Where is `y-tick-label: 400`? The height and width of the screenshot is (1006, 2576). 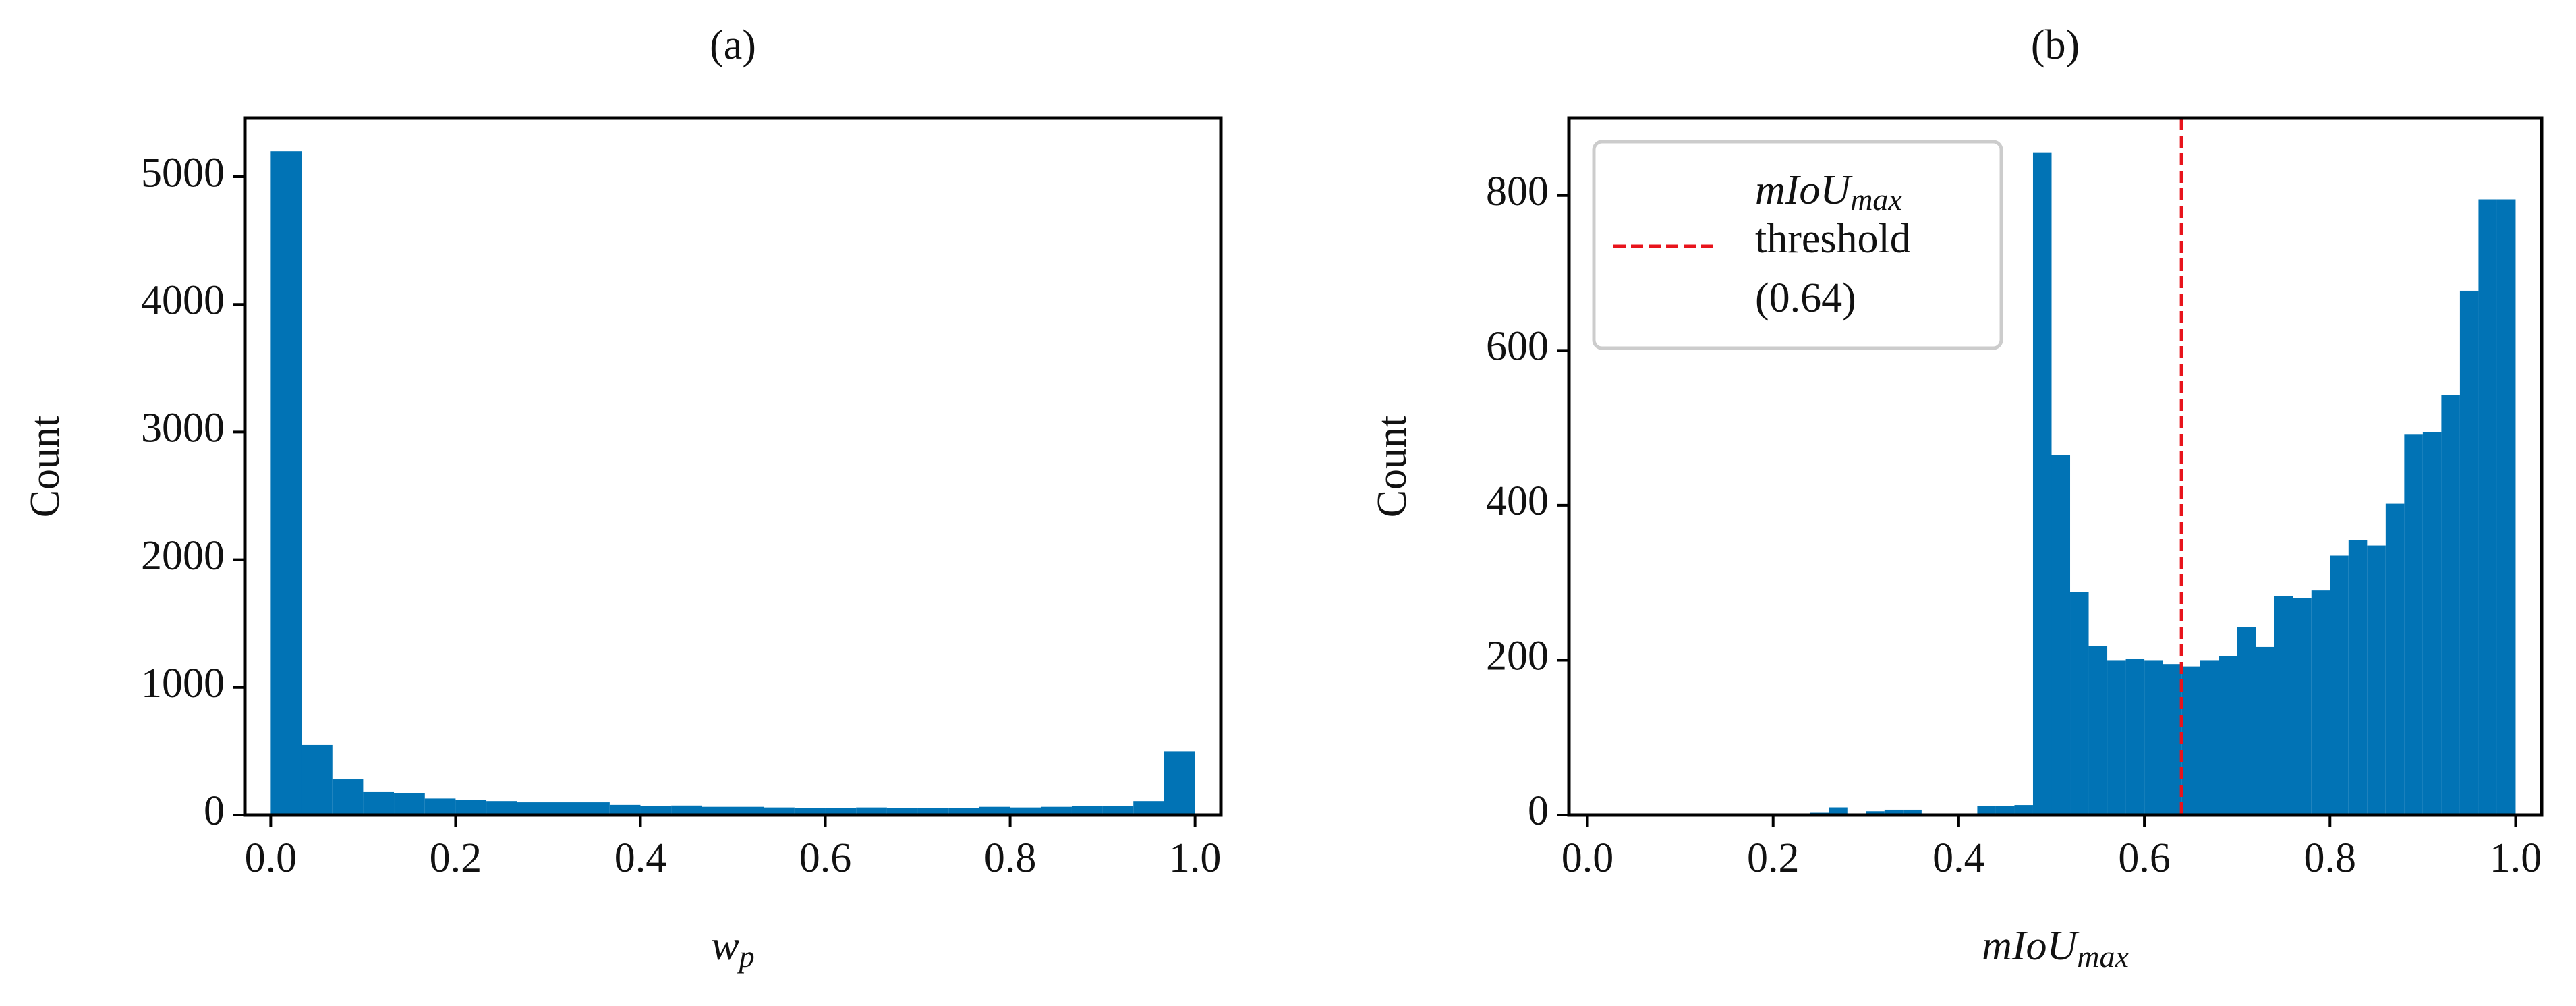
y-tick-label: 400 is located at coordinates (1517, 501).